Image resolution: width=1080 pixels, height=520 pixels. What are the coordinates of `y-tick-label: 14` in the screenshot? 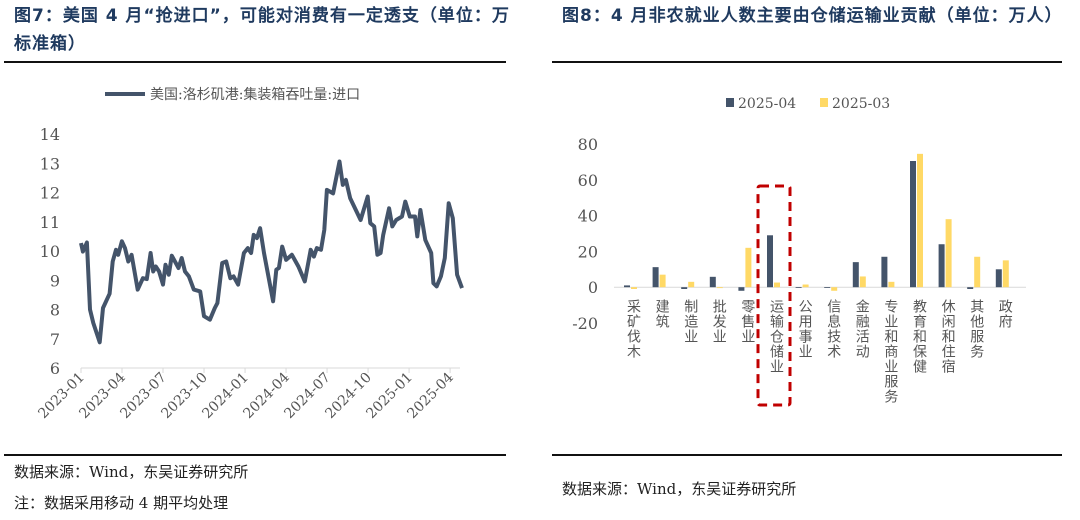 It's located at (50, 134).